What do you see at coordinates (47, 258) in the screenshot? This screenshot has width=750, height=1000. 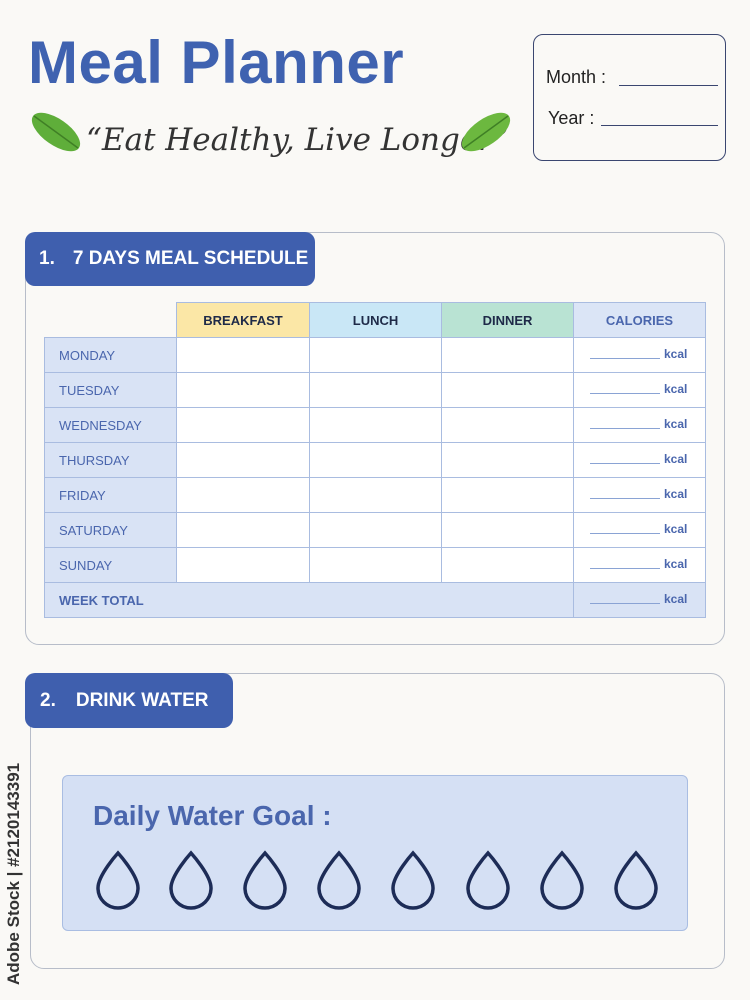 I see `section-number: 1.` at bounding box center [47, 258].